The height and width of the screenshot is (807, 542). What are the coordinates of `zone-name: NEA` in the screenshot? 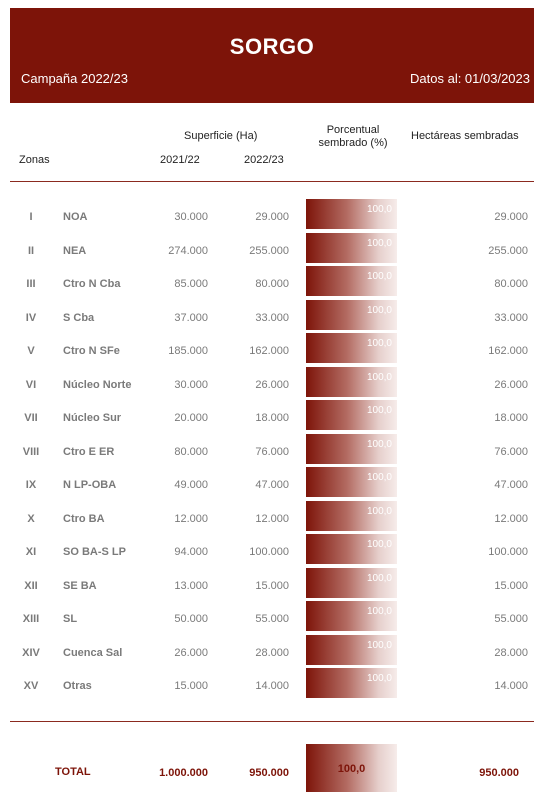 It's located at (75, 250).